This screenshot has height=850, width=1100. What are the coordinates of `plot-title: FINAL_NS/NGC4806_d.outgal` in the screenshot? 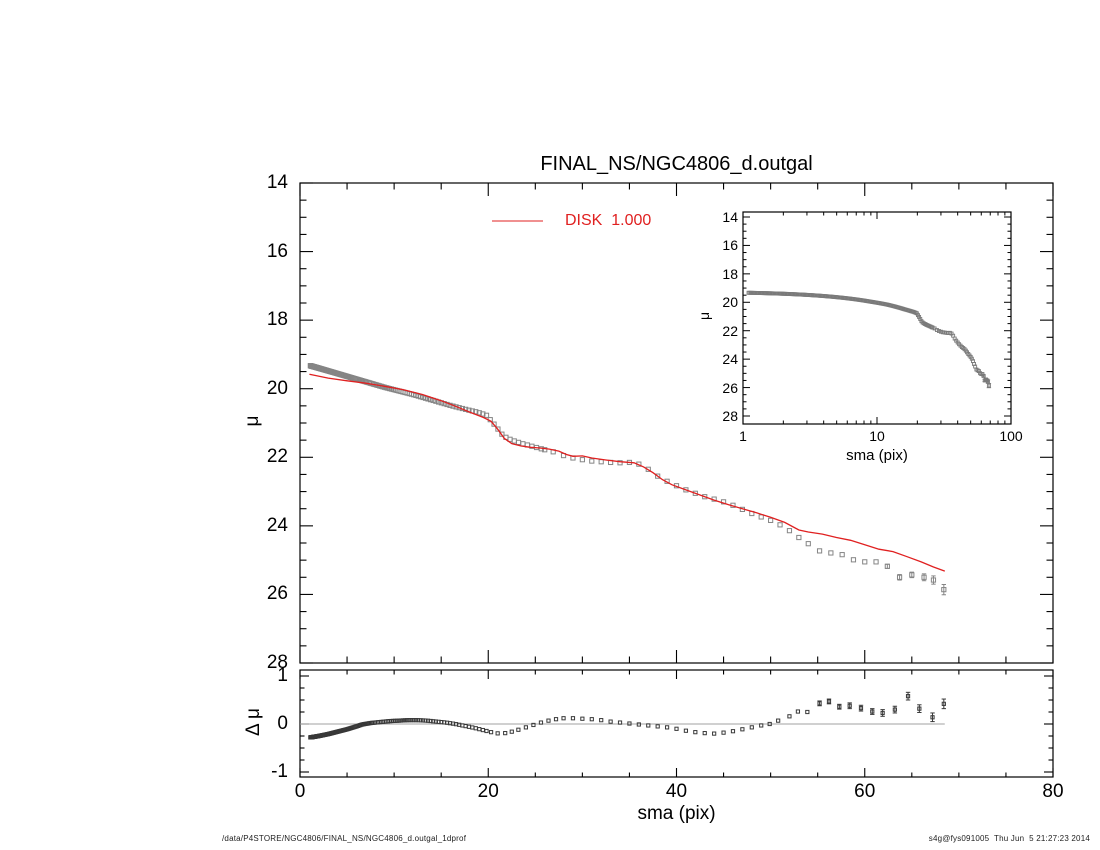 It's located at (676, 164).